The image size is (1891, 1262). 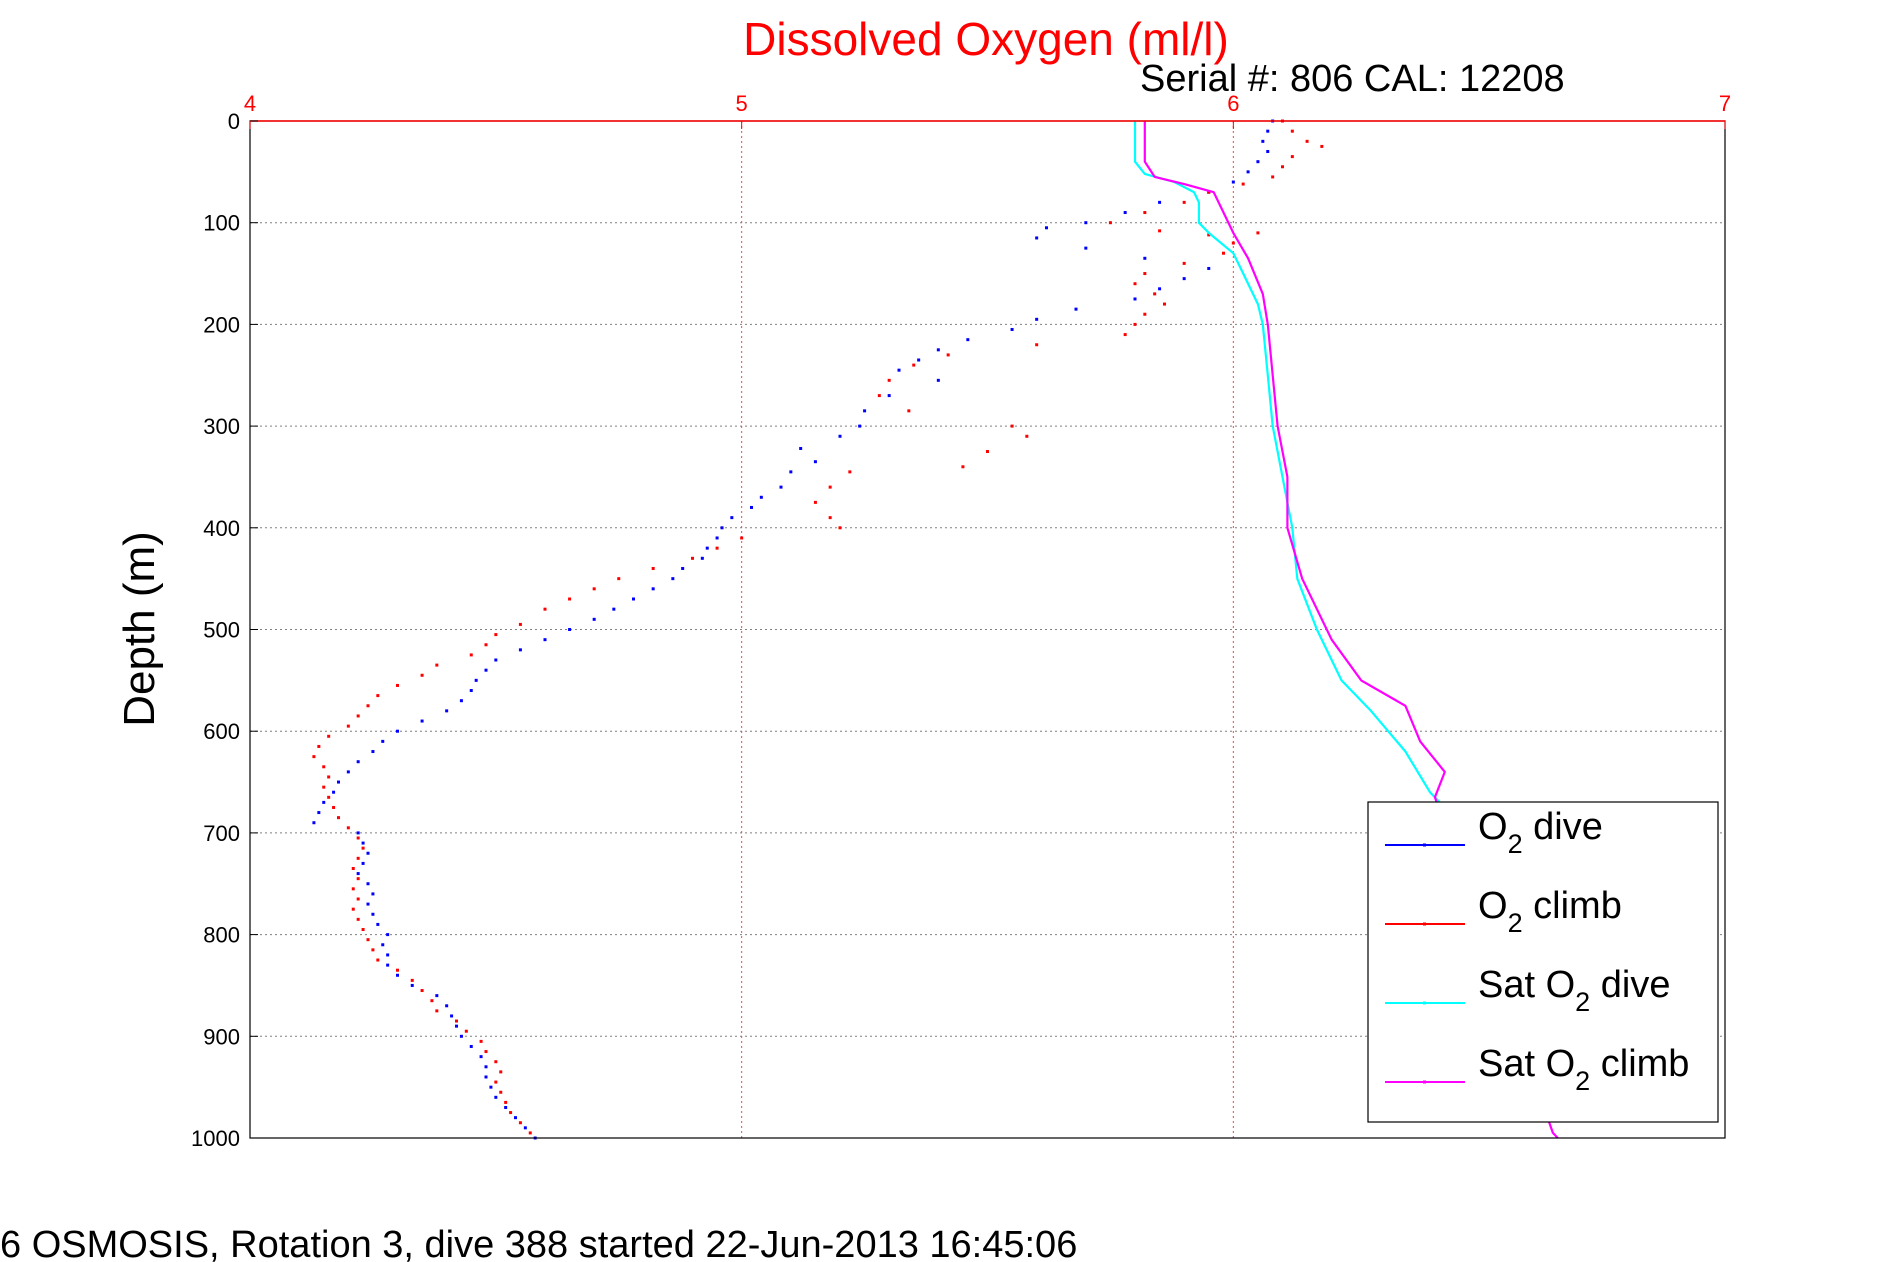 I want to click on y-tick-label: 1000, so click(x=215, y=1138).